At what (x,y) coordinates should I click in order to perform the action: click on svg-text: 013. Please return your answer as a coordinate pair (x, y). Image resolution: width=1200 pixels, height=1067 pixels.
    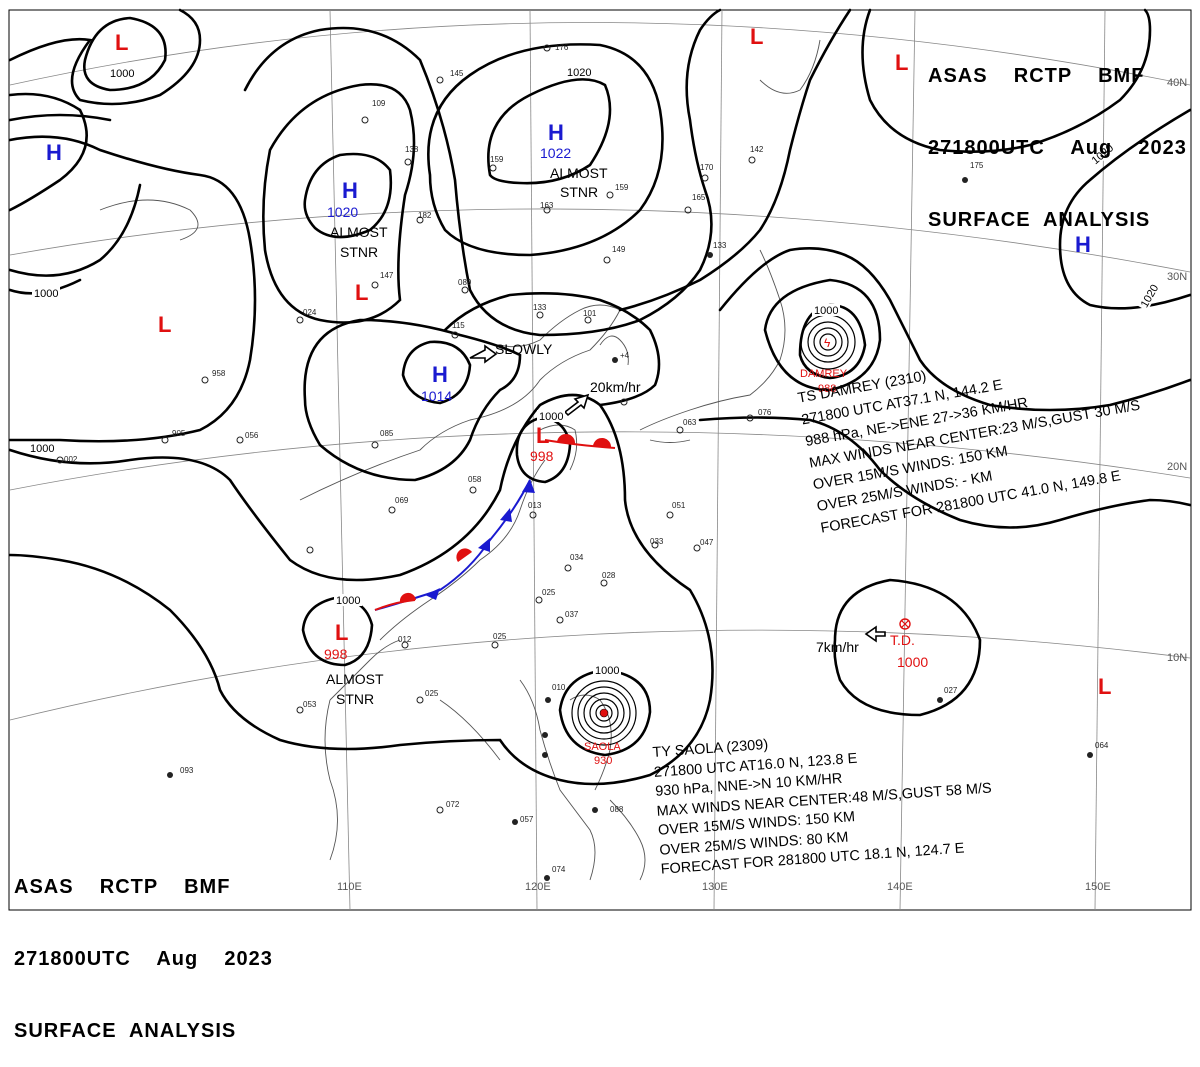
    Looking at the image, I should click on (535, 505).